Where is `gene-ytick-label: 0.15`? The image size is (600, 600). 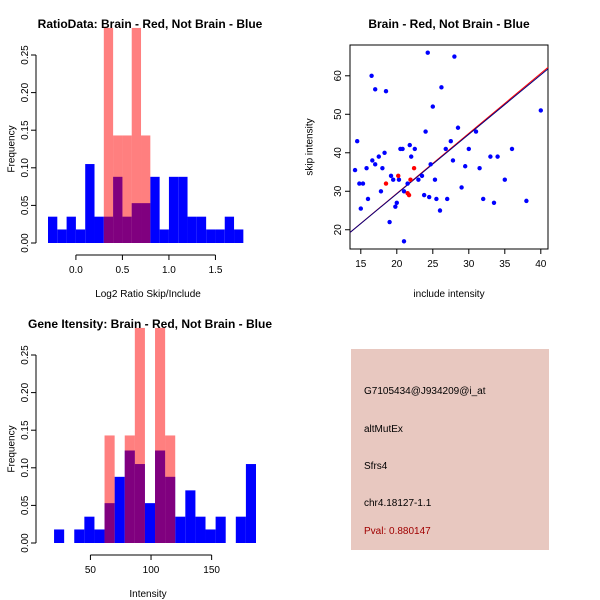
gene-ytick-label: 0.15 is located at coordinates (25, 430).